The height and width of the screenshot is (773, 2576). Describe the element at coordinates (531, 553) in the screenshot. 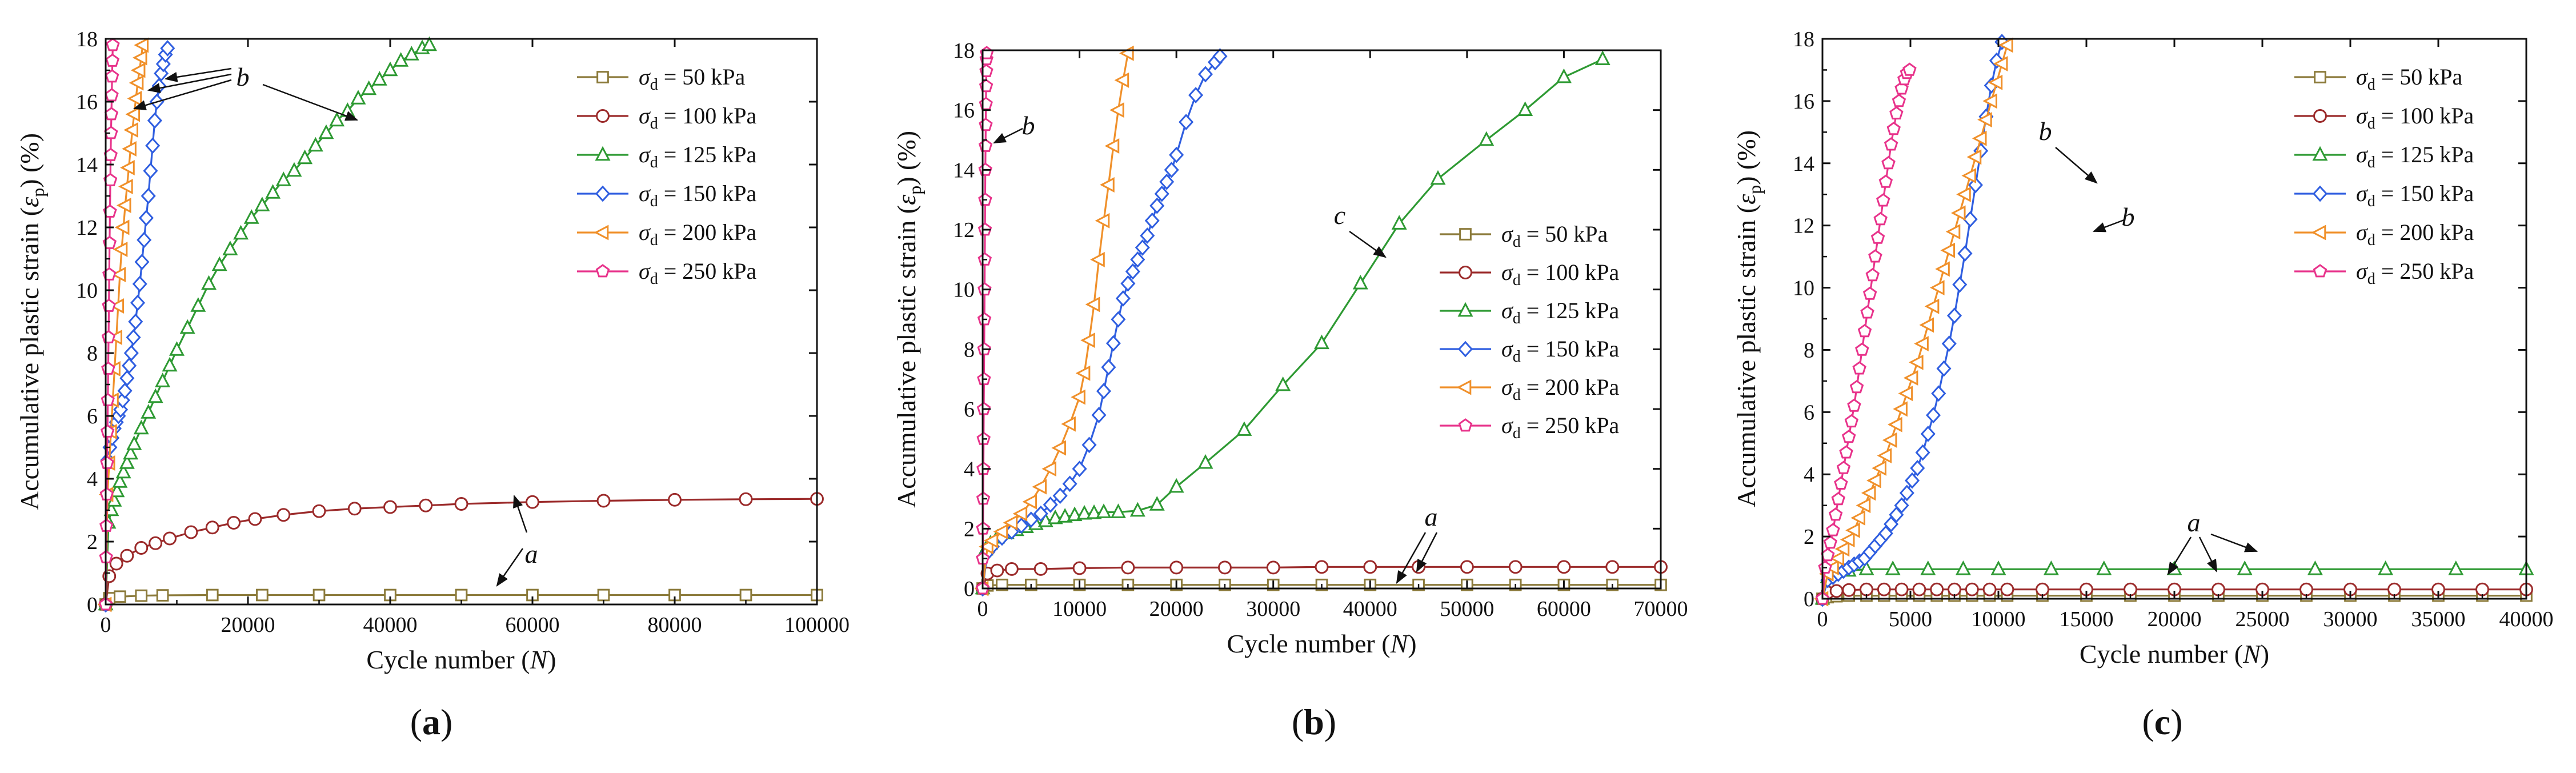

I see `annotation-label: a` at that location.